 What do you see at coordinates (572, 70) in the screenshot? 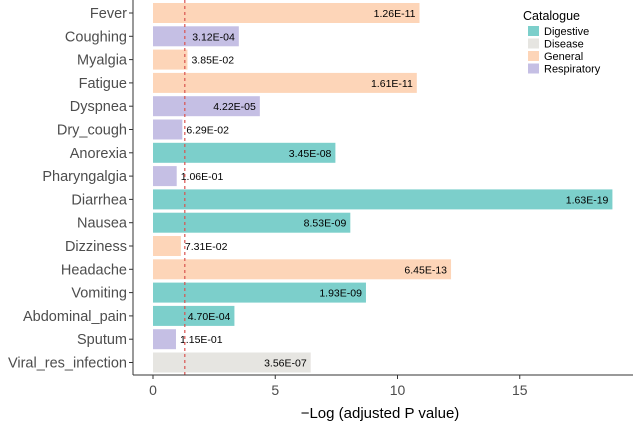
I see `legend-label-respiratory: Respiratory` at bounding box center [572, 70].